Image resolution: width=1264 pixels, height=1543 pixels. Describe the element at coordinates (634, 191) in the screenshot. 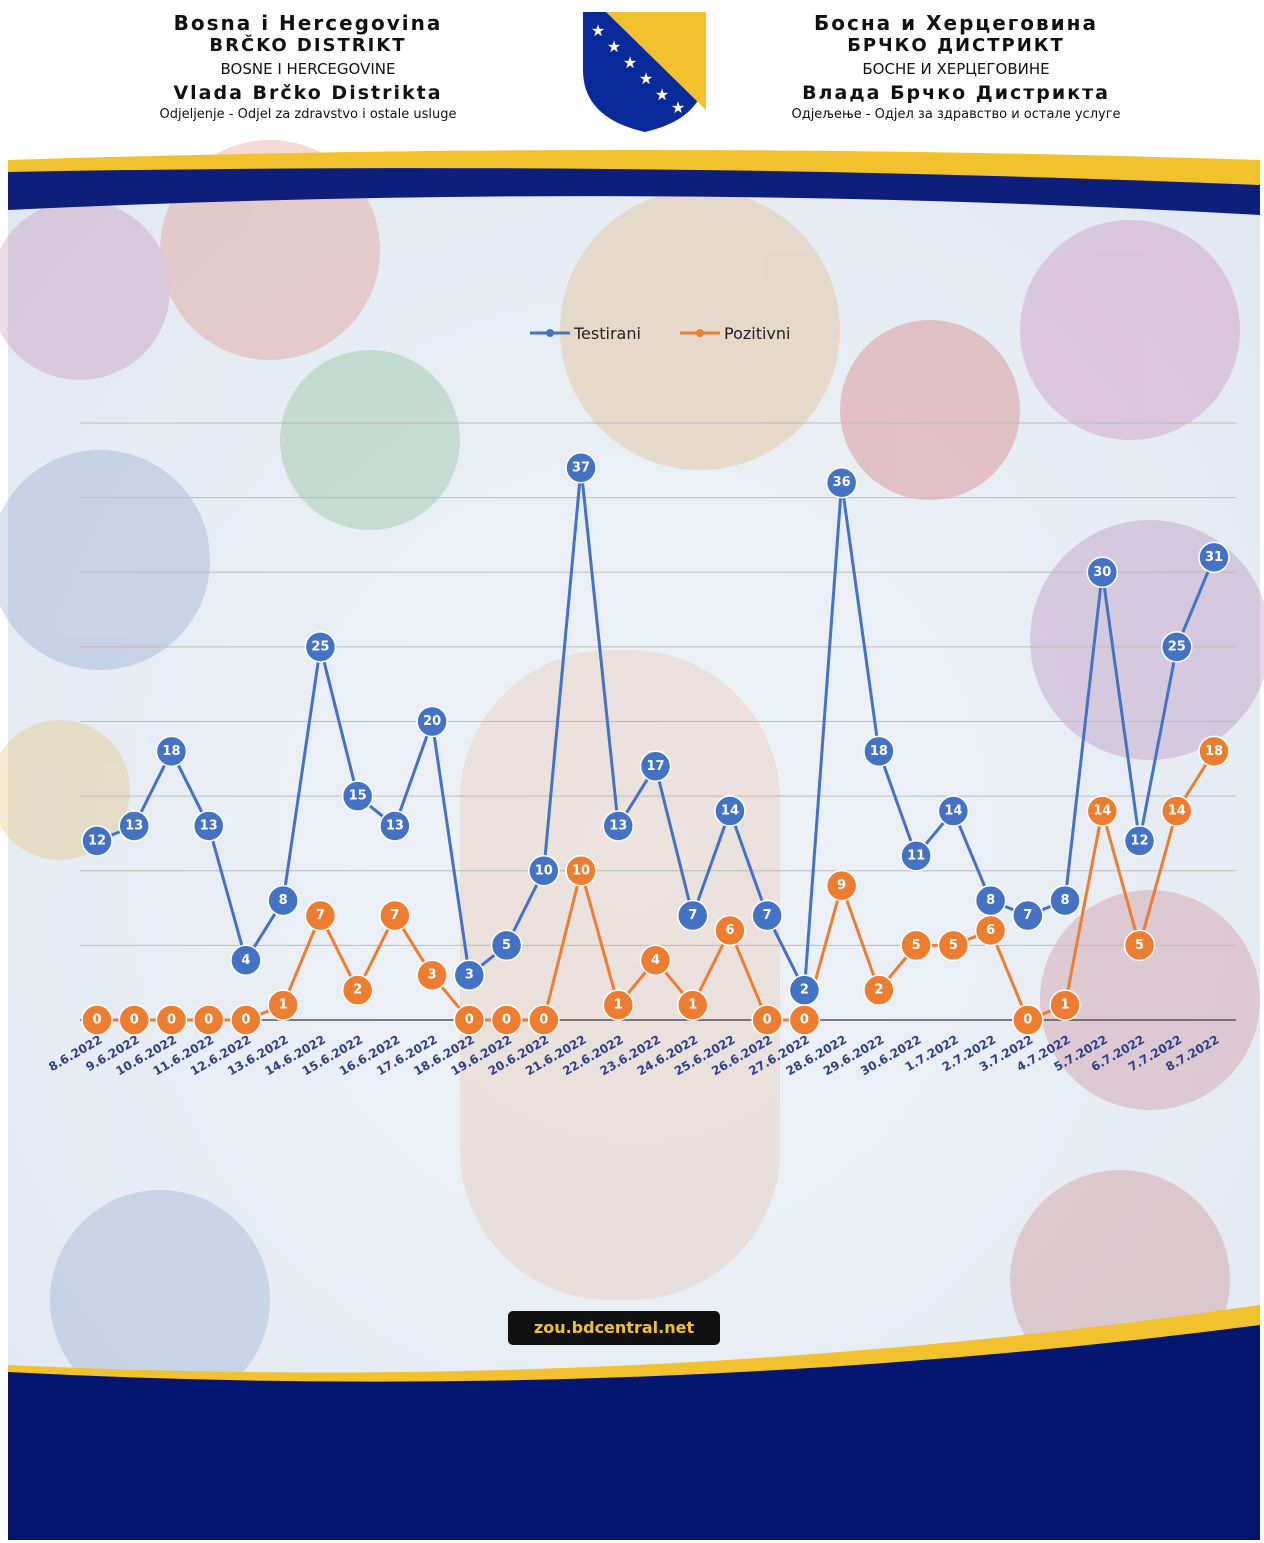

I see `band-top-blue` at that location.